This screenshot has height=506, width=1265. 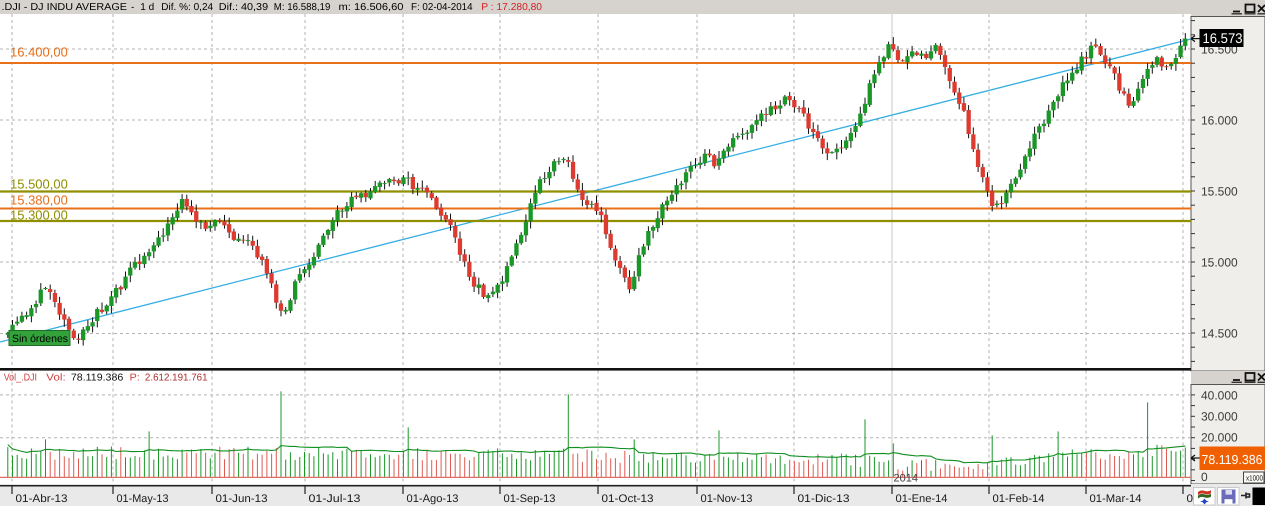 What do you see at coordinates (143, 499) in the screenshot?
I see `svg-text: 01-May-13` at bounding box center [143, 499].